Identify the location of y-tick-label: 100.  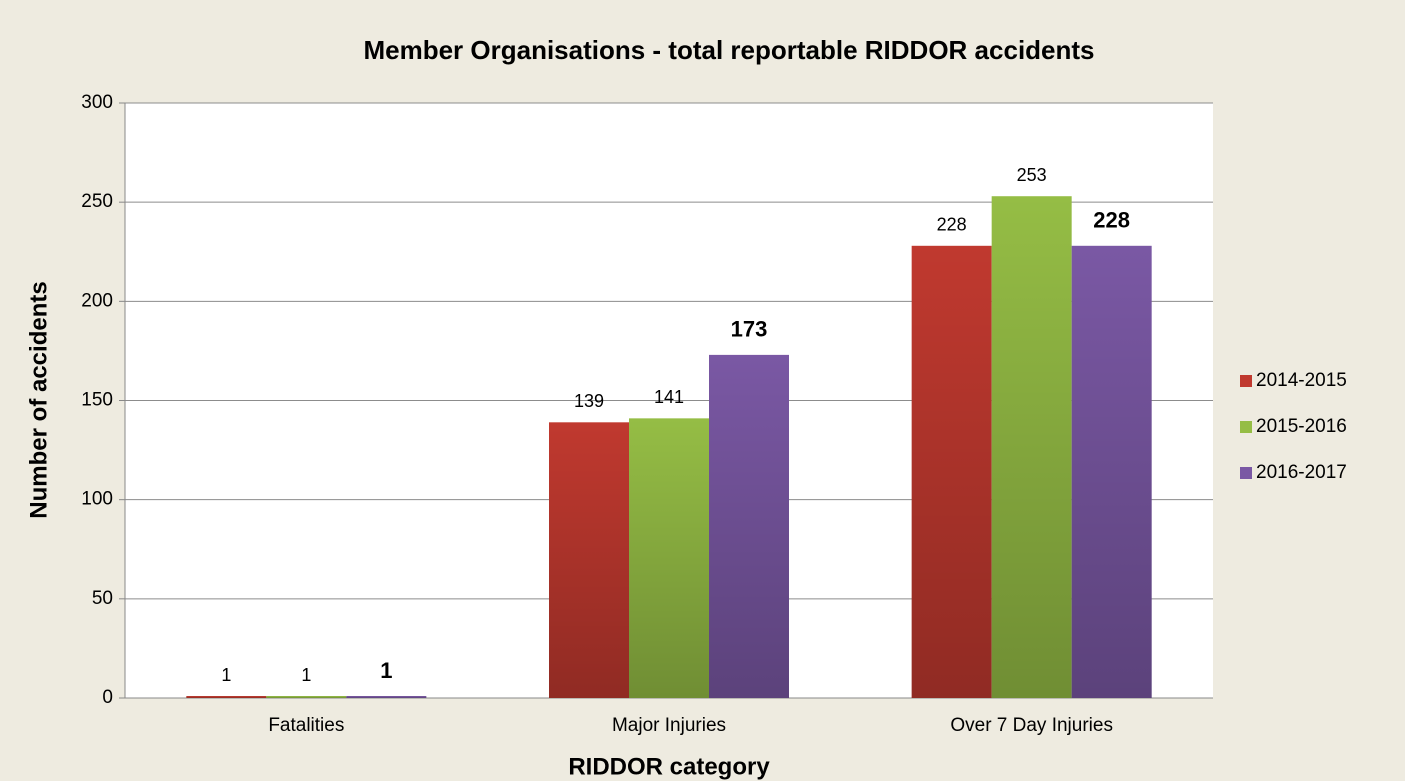
(97, 499).